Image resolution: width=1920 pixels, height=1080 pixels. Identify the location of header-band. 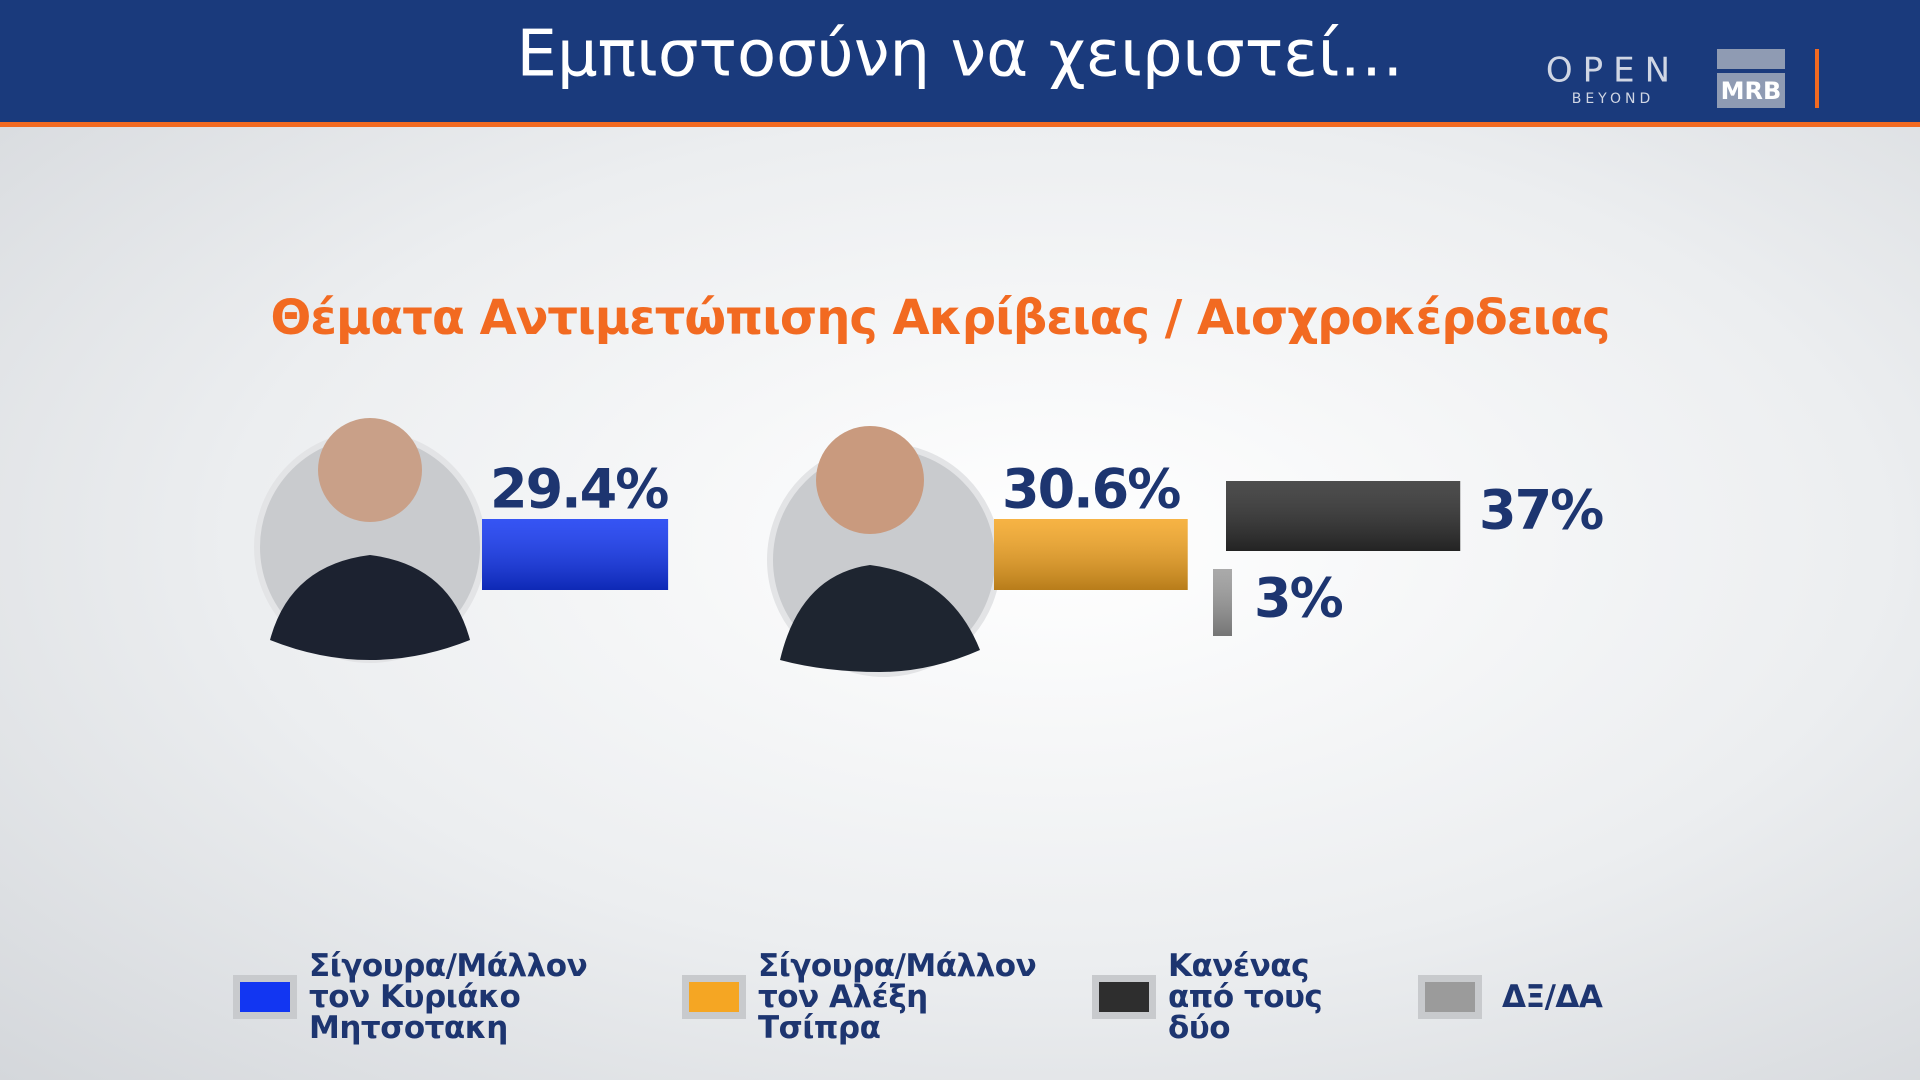
(960, 61).